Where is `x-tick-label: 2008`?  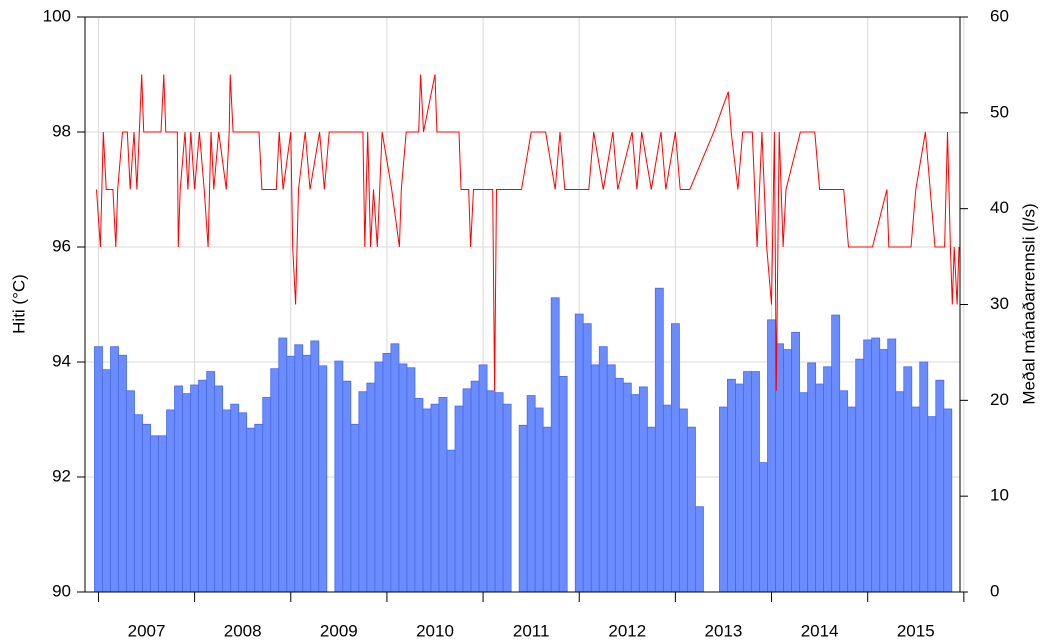
x-tick-label: 2008 is located at coordinates (243, 630).